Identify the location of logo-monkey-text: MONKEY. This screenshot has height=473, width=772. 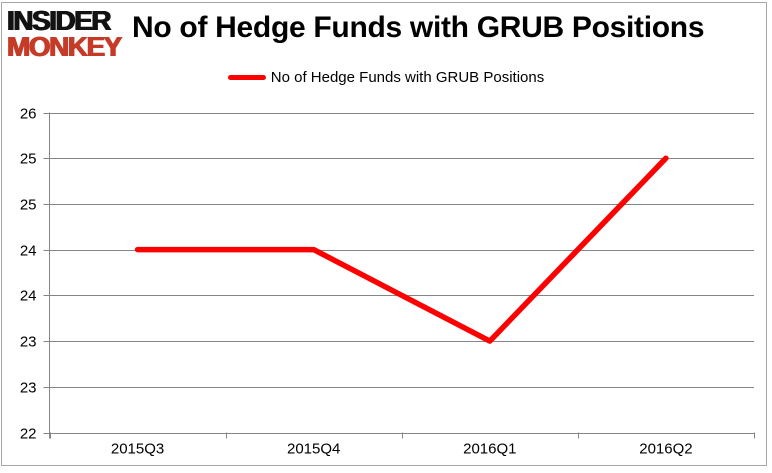
(64, 46).